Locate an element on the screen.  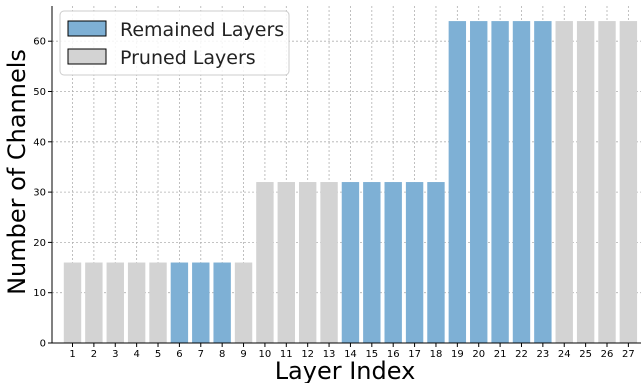
legend-label-pruned: Pruned Layers is located at coordinates (188, 58).